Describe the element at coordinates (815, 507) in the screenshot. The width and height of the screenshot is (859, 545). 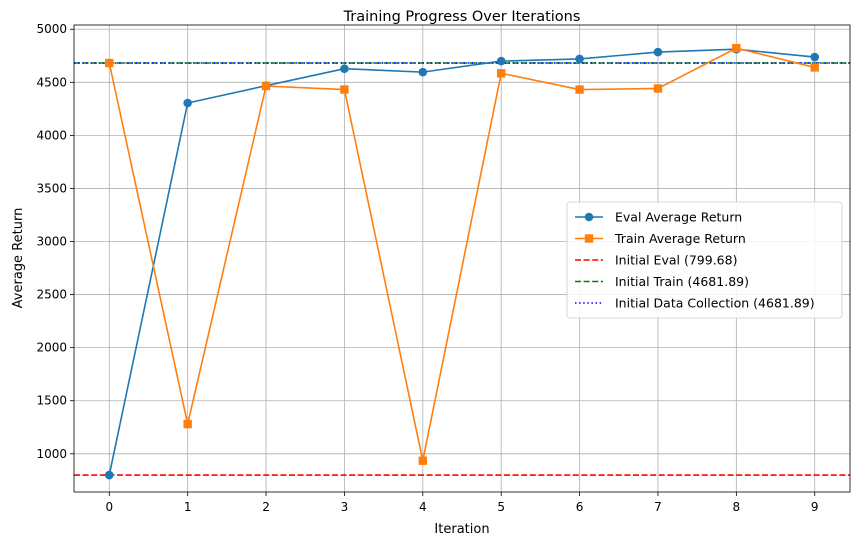
I see `x-tick-label: 9` at that location.